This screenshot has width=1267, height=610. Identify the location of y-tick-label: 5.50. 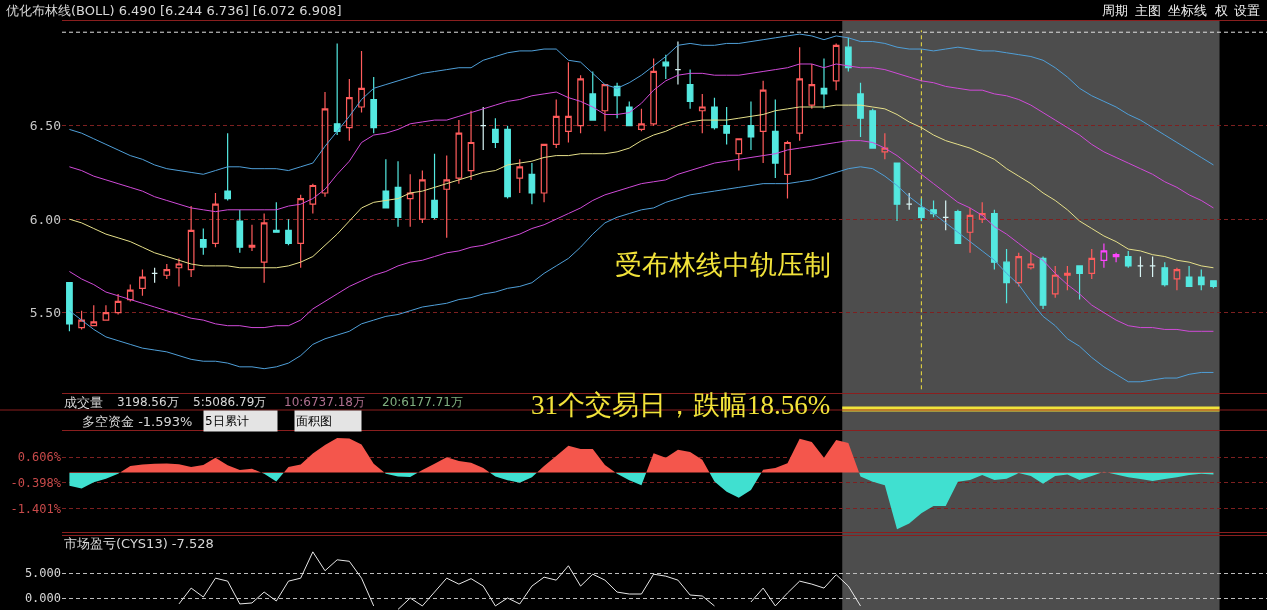
(45, 313).